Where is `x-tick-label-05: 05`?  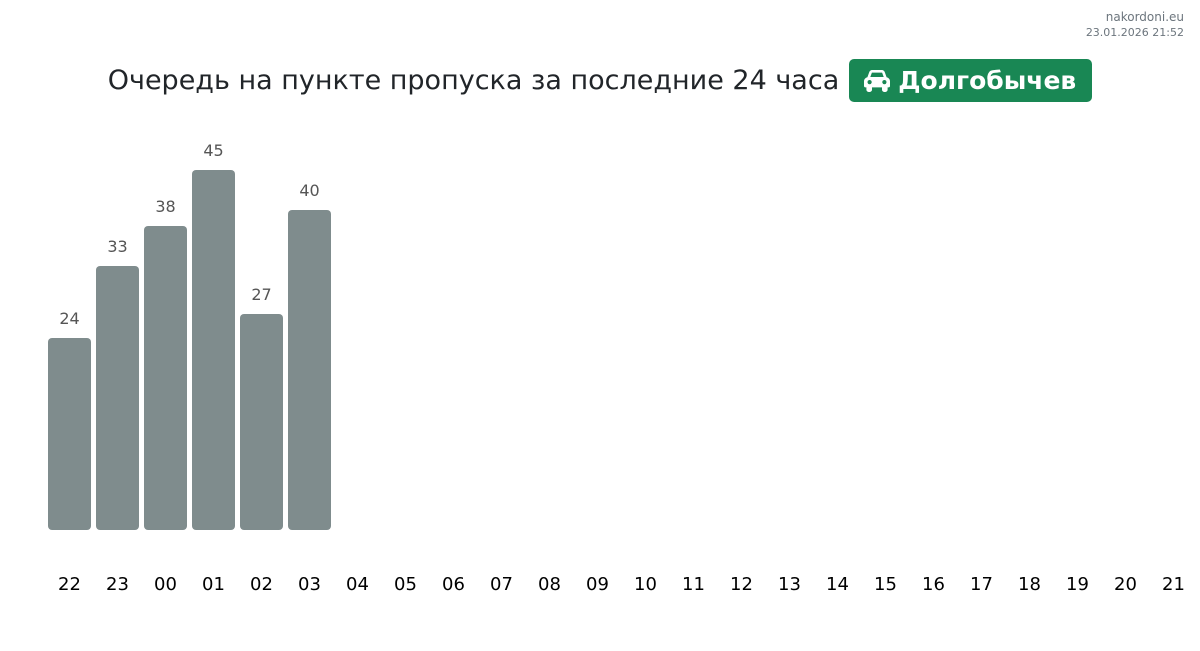
x-tick-label-05: 05 is located at coordinates (405, 584).